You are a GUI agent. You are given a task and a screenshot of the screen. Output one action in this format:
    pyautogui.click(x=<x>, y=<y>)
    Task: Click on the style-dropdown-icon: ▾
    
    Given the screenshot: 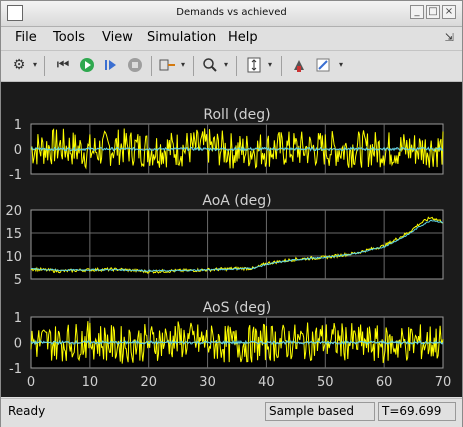 What is the action you would take?
    pyautogui.click(x=340, y=64)
    